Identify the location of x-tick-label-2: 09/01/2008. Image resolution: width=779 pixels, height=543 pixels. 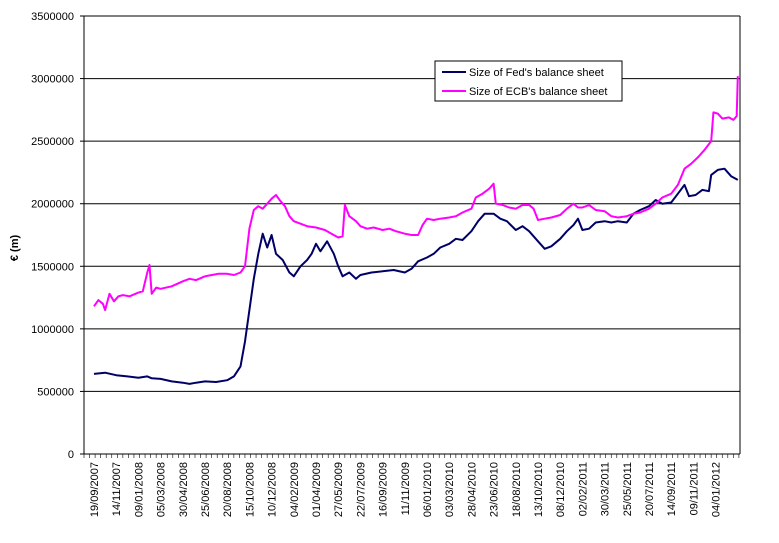
(139, 489).